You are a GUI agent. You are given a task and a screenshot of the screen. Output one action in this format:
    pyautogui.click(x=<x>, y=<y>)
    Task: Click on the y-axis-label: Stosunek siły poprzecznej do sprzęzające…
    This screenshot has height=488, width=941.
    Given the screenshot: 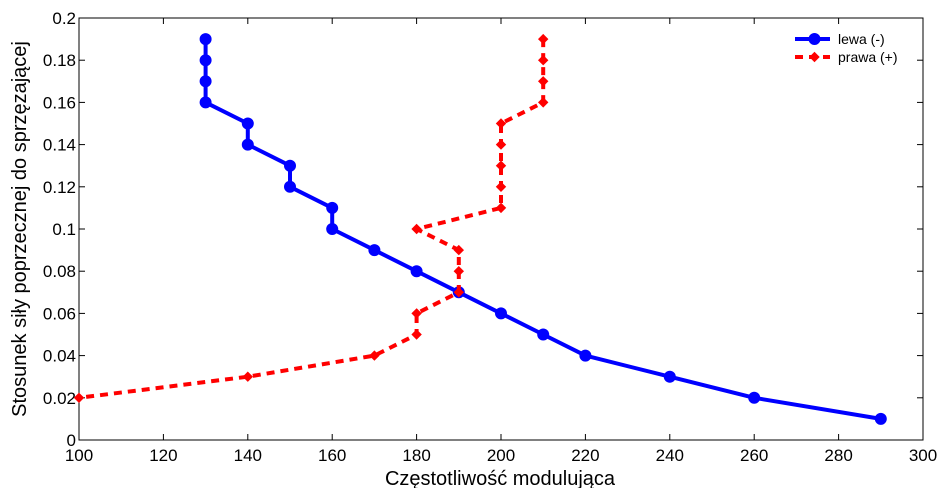 What is the action you would take?
    pyautogui.click(x=20, y=229)
    